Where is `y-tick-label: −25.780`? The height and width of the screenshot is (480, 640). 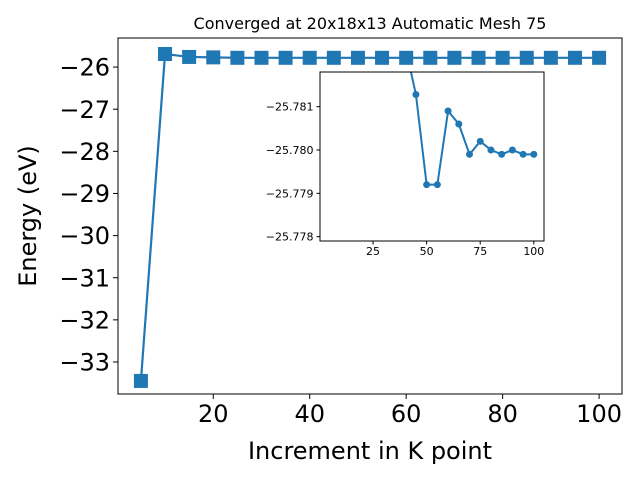
y-tick-label: −25.780 is located at coordinates (290, 150).